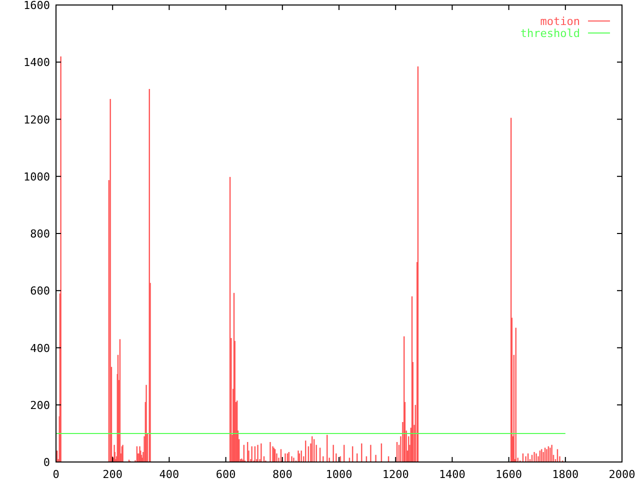 The width and height of the screenshot is (640, 480). What do you see at coordinates (565, 474) in the screenshot?
I see `x-tick-label: 1800` at bounding box center [565, 474].